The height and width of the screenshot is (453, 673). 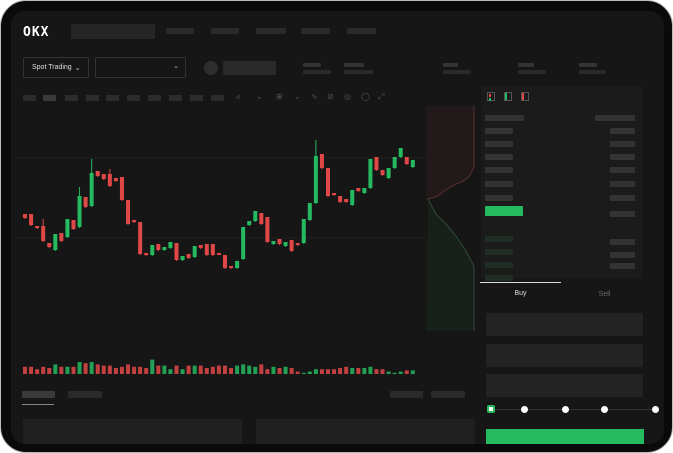 I want to click on layout-icon: ⊞, so click(x=279, y=96).